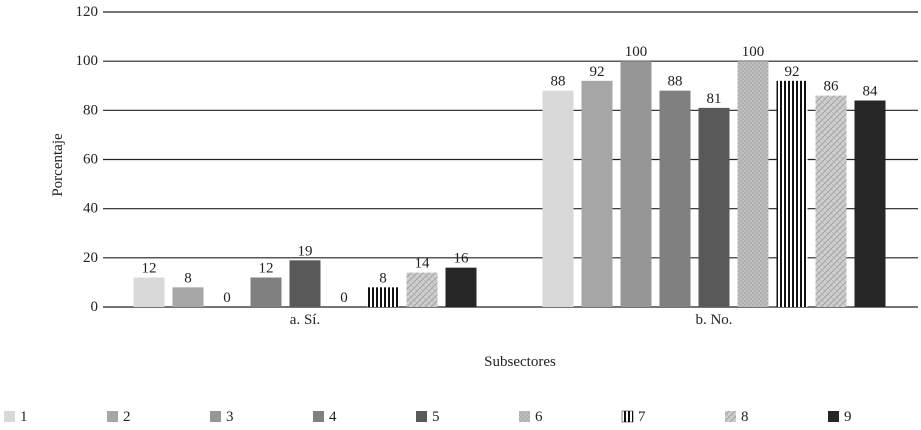 The image size is (921, 430). I want to click on data-label-no-4: 88, so click(675, 82).